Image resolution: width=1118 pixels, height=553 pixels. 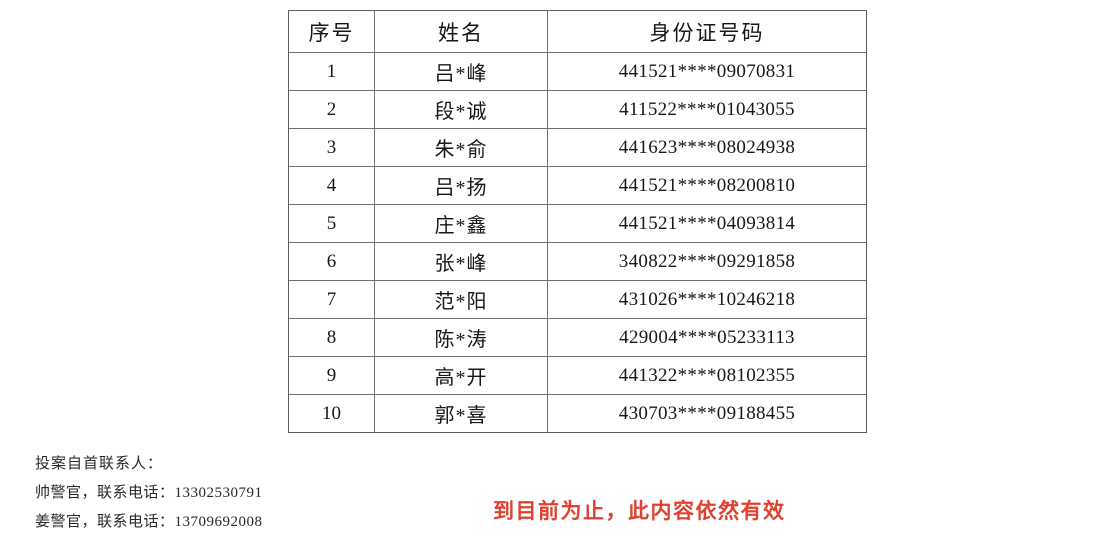 What do you see at coordinates (461, 299) in the screenshot?
I see `cell-name: 范*阳` at bounding box center [461, 299].